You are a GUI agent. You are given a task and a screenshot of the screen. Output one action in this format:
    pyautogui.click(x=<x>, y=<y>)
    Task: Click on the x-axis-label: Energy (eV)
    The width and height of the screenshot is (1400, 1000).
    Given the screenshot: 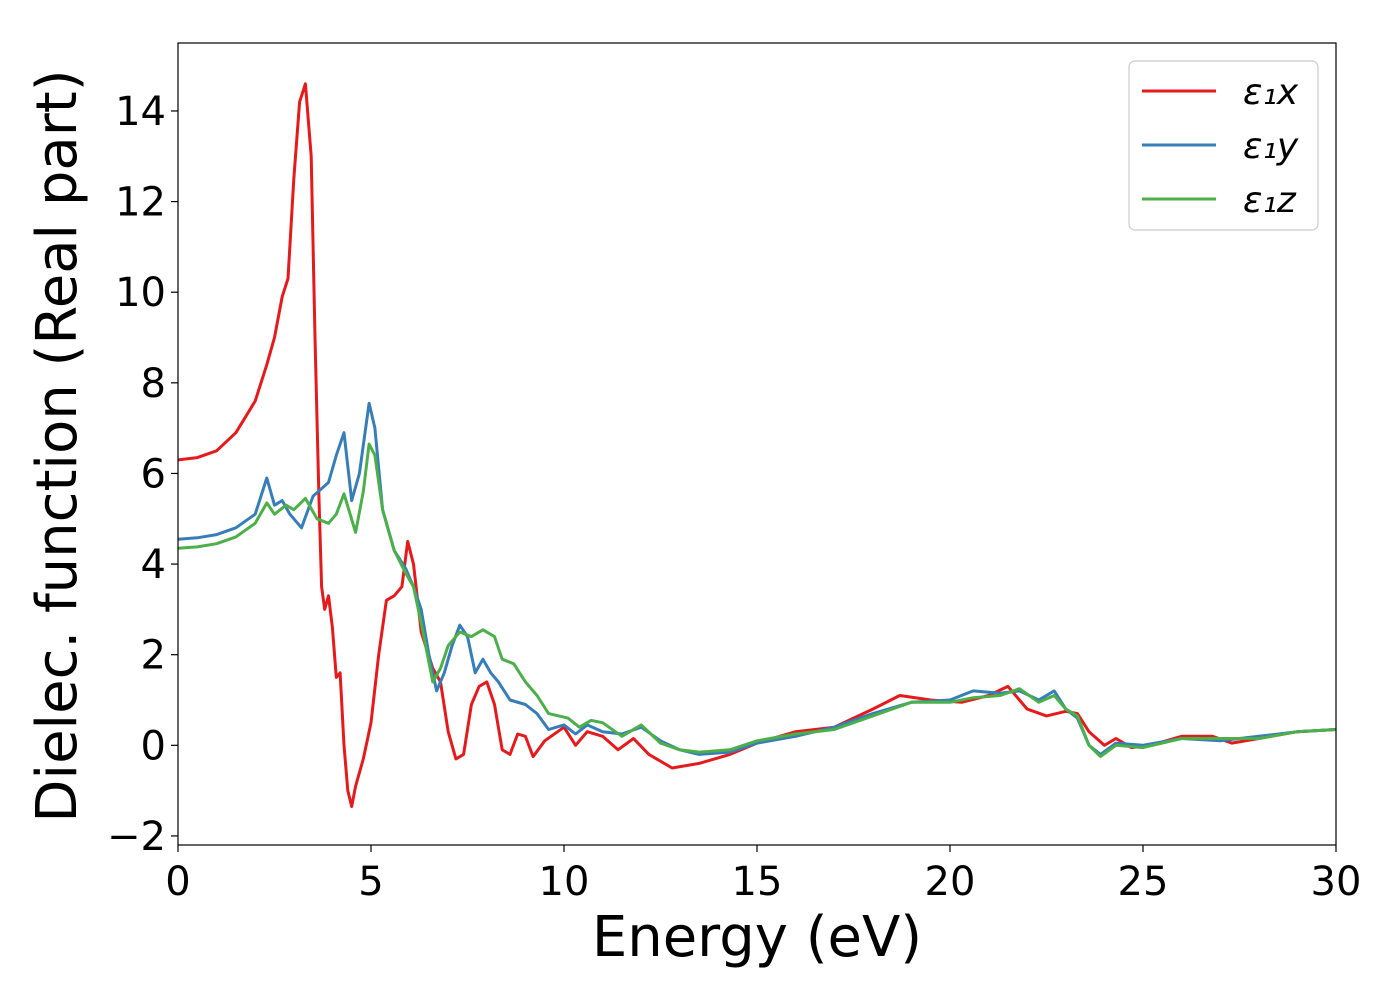 What is the action you would take?
    pyautogui.click(x=757, y=937)
    